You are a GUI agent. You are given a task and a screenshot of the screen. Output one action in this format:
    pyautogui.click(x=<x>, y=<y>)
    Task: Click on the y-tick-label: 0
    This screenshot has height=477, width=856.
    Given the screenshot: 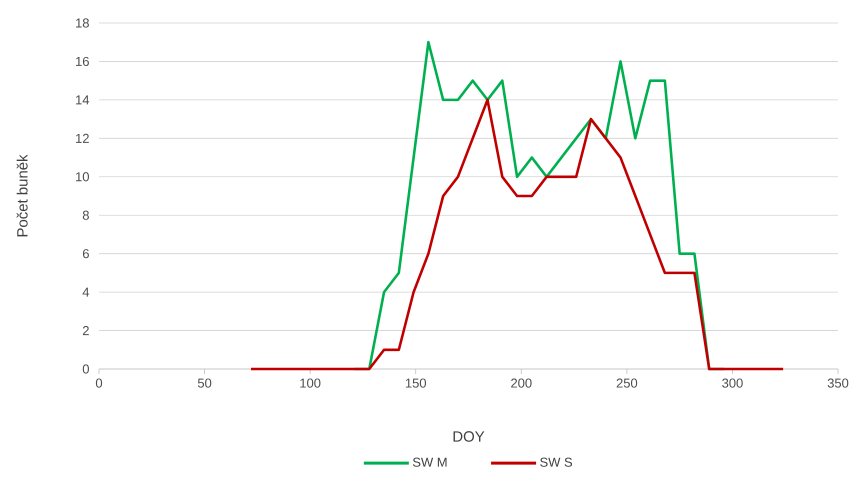 What is the action you would take?
    pyautogui.click(x=85, y=369)
    